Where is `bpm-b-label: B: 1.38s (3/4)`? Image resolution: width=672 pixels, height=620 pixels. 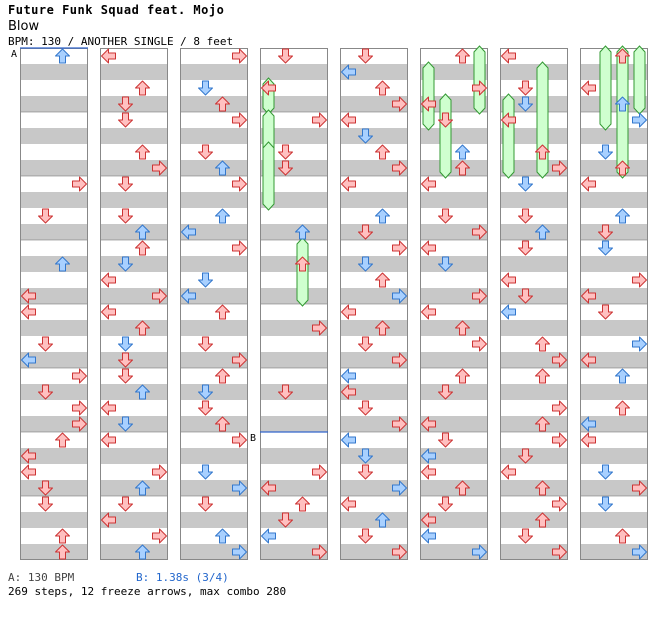 bpm-b-label: B: 1.38s (3/4) is located at coordinates (182, 577).